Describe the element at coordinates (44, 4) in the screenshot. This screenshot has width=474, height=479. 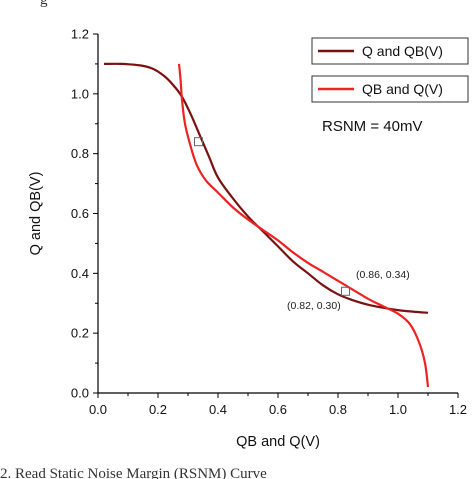
I see `page-top-text: g` at that location.